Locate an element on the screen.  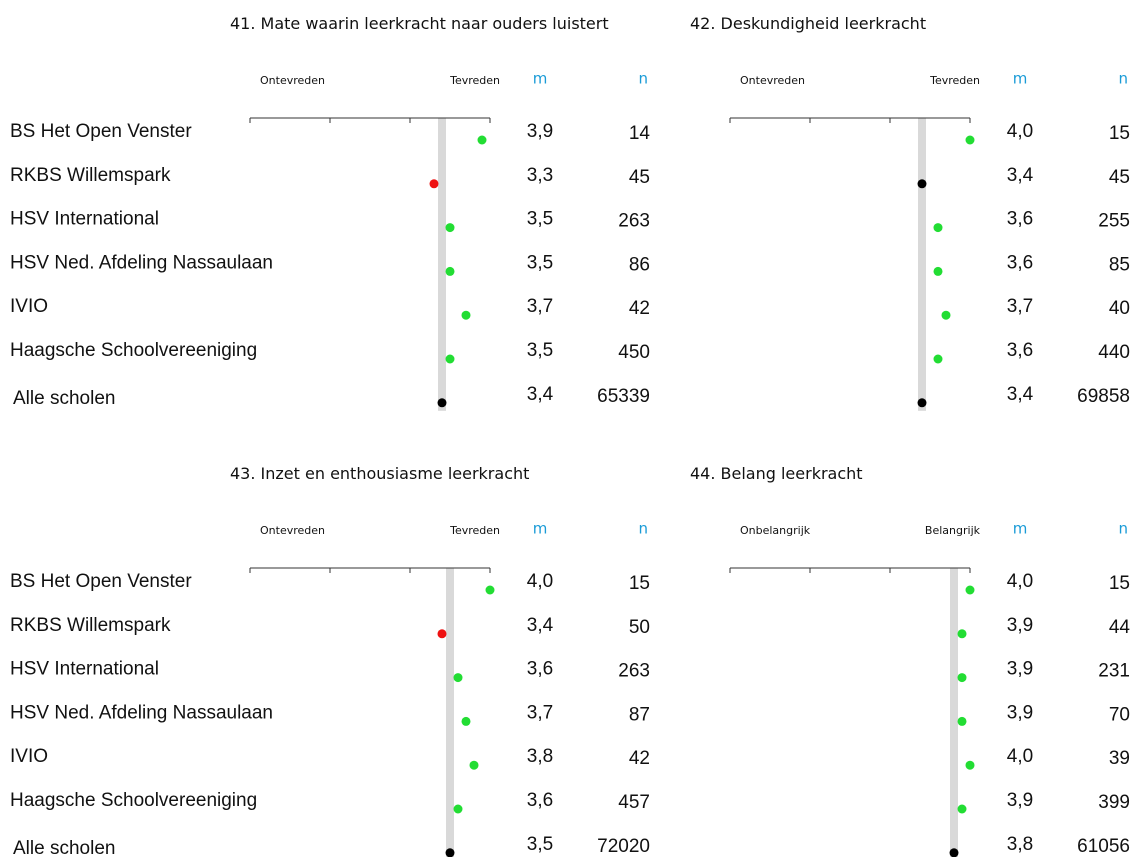
n-value: 44 is located at coordinates (1120, 627).